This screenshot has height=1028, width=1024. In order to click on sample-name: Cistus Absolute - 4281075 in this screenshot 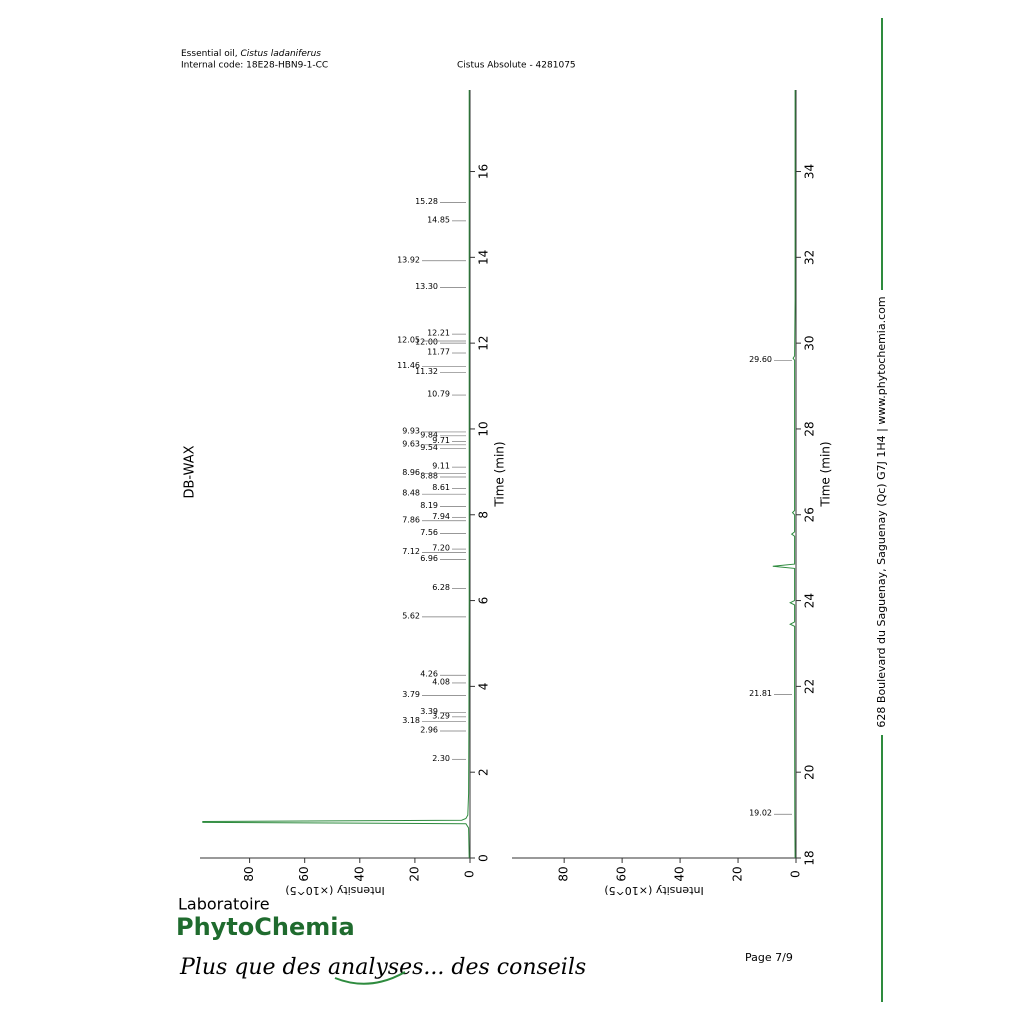, I will do `click(516, 66)`.